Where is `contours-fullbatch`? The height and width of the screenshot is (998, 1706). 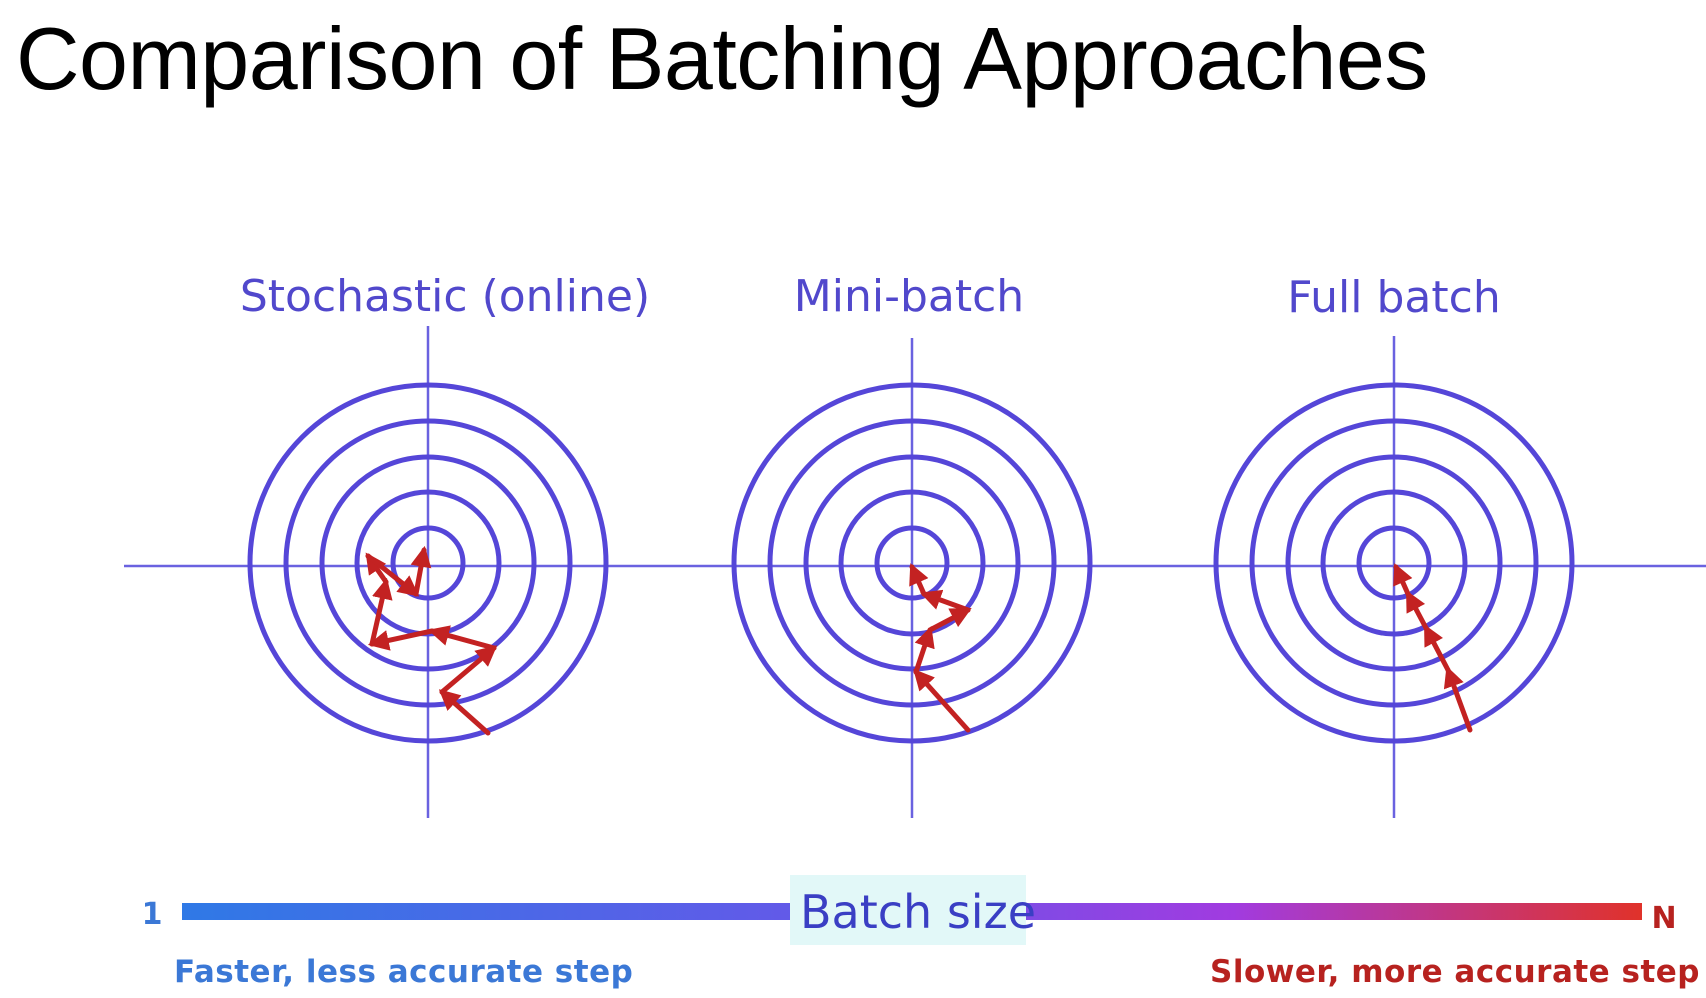
contours-fullbatch is located at coordinates (1394, 563).